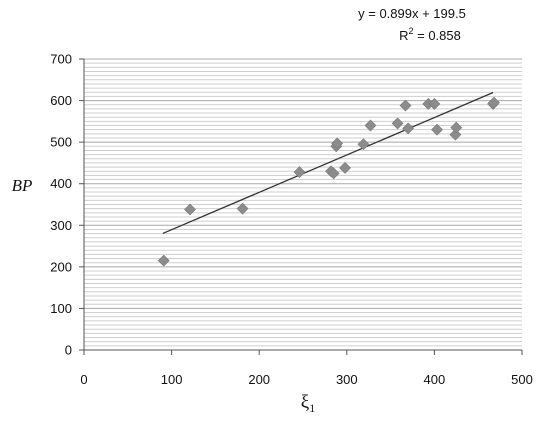 The height and width of the screenshot is (426, 550). I want to click on y-axis-label: BP, so click(22, 185).